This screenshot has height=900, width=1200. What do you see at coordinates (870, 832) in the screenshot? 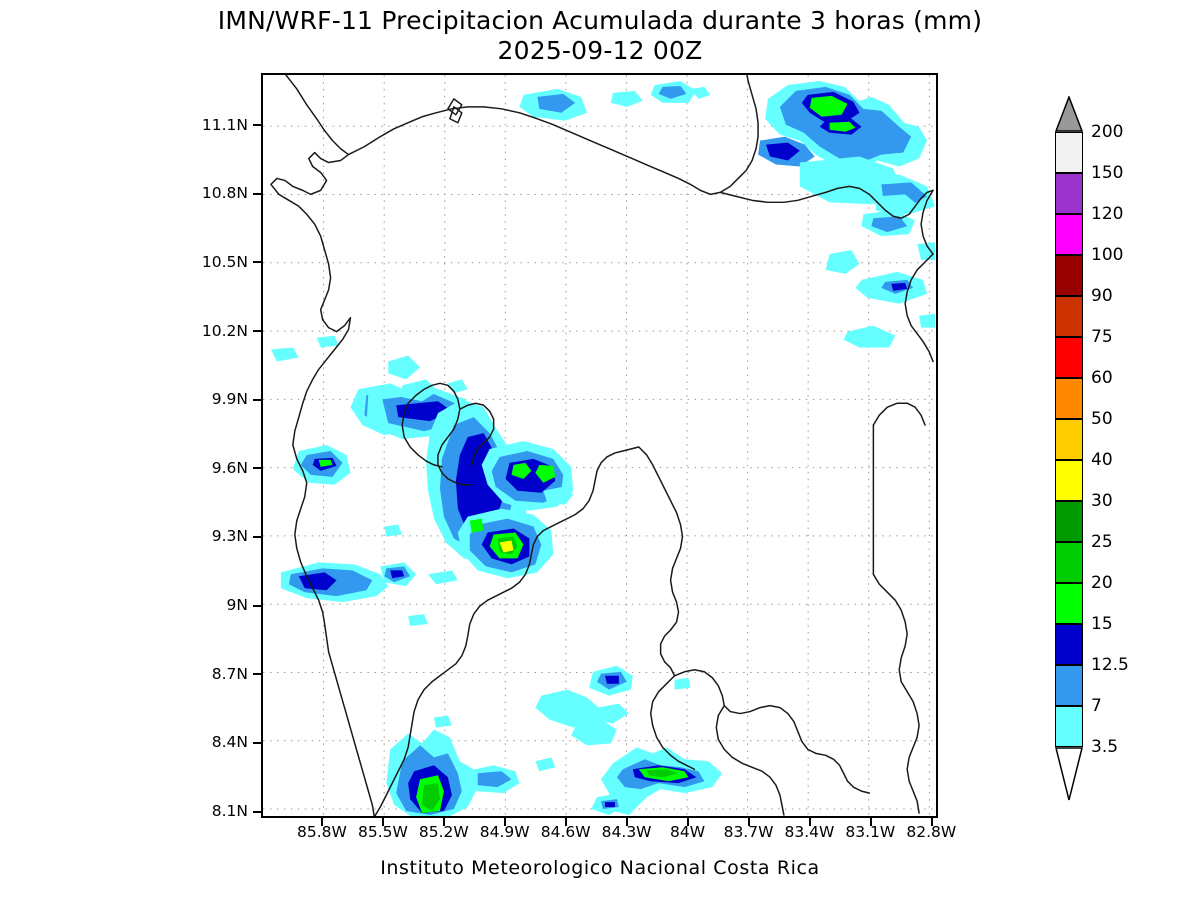
I see `x-tick-label: 83.1W` at bounding box center [870, 832].